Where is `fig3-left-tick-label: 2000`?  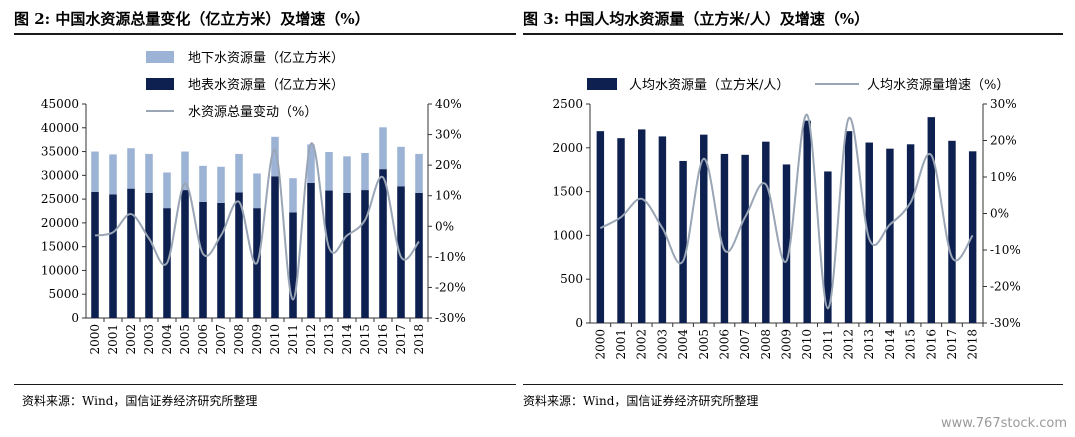 fig3-left-tick-label: 2000 is located at coordinates (567, 148).